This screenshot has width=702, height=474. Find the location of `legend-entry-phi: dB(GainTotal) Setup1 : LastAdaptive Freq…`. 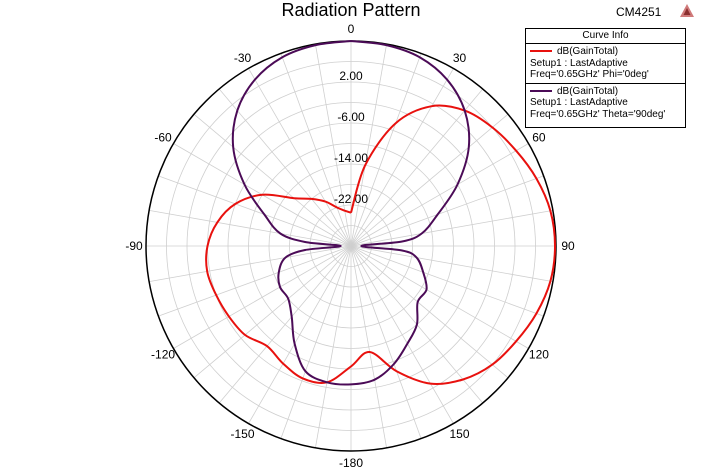

legend-entry-phi: dB(GainTotal) Setup1 : LastAdaptive Freq… is located at coordinates (605, 63).